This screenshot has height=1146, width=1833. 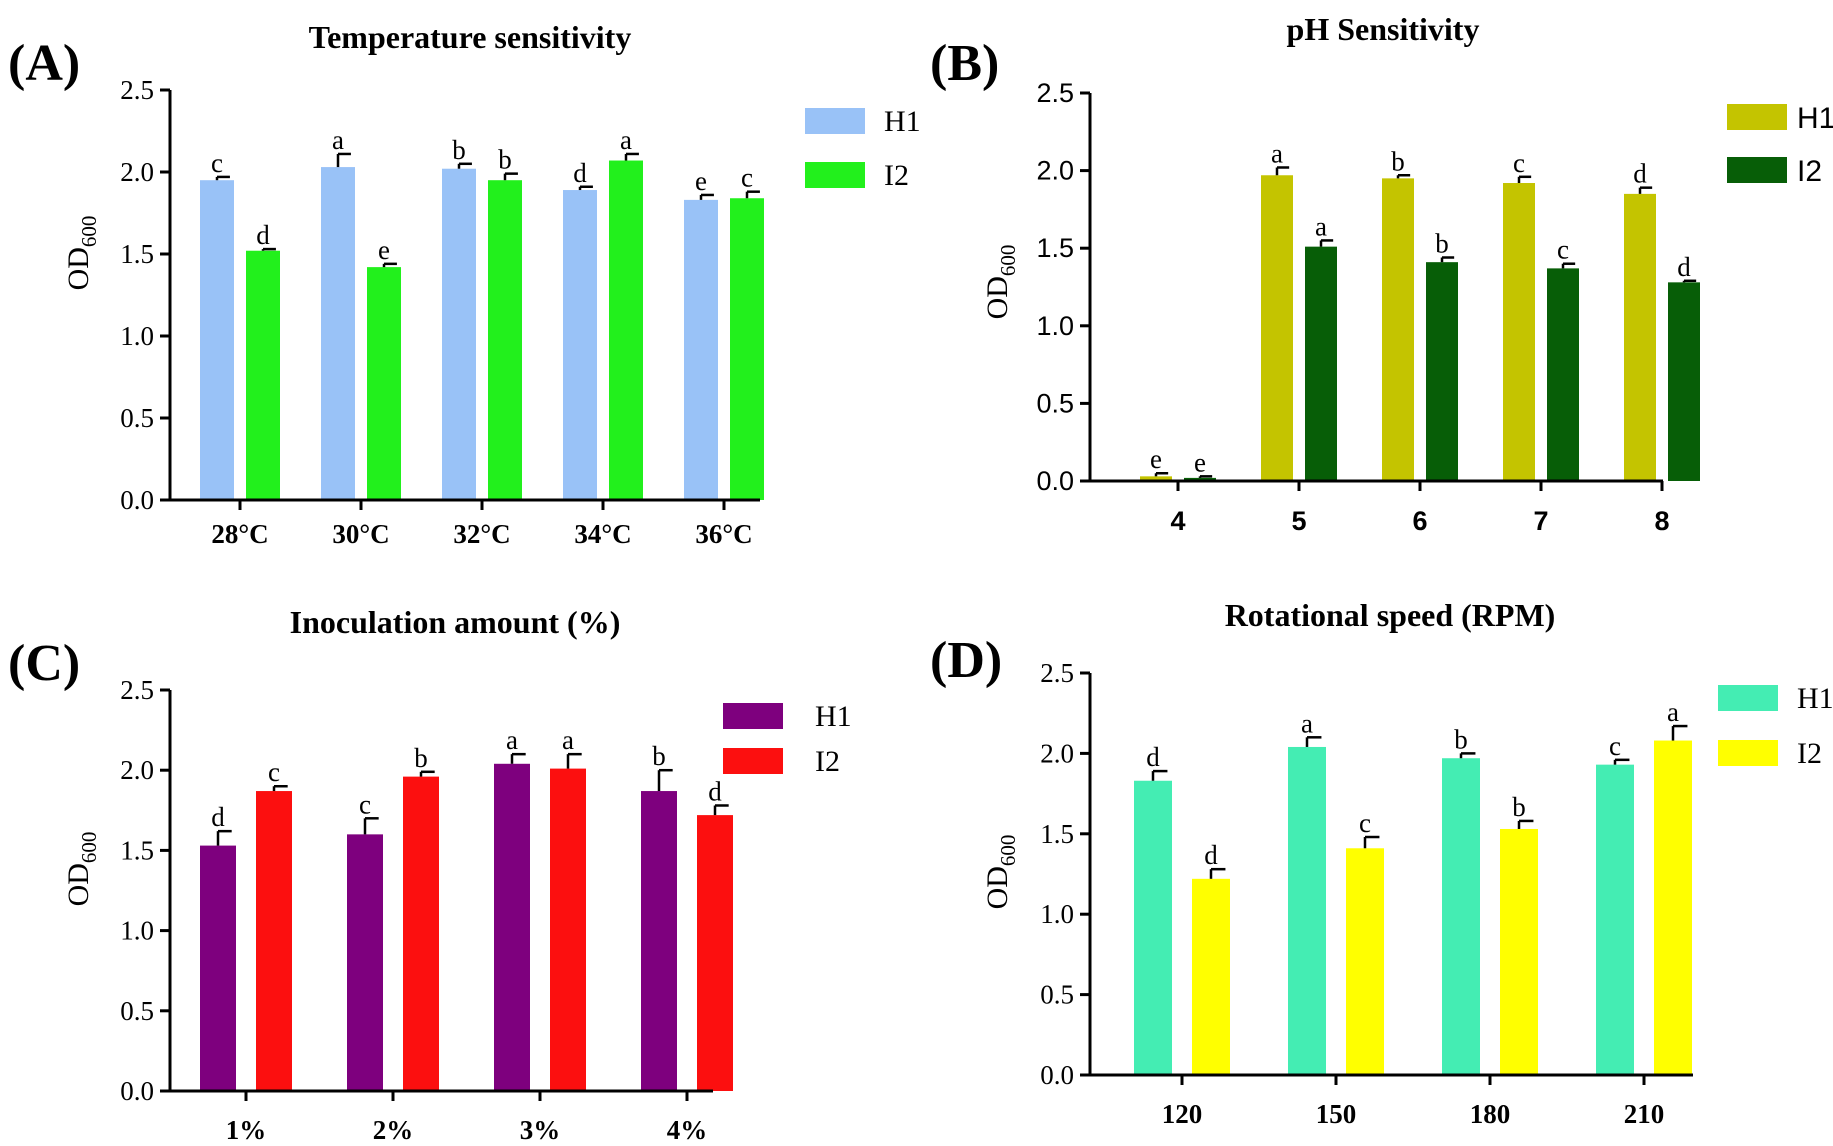 What do you see at coordinates (481, 534) in the screenshot?
I see `x-tick-label: 32°C` at bounding box center [481, 534].